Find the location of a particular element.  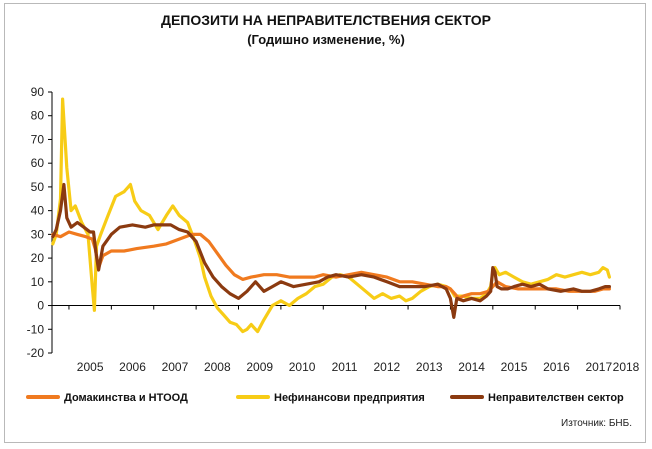

y-tick-label: -10 is located at coordinates (36, 329).